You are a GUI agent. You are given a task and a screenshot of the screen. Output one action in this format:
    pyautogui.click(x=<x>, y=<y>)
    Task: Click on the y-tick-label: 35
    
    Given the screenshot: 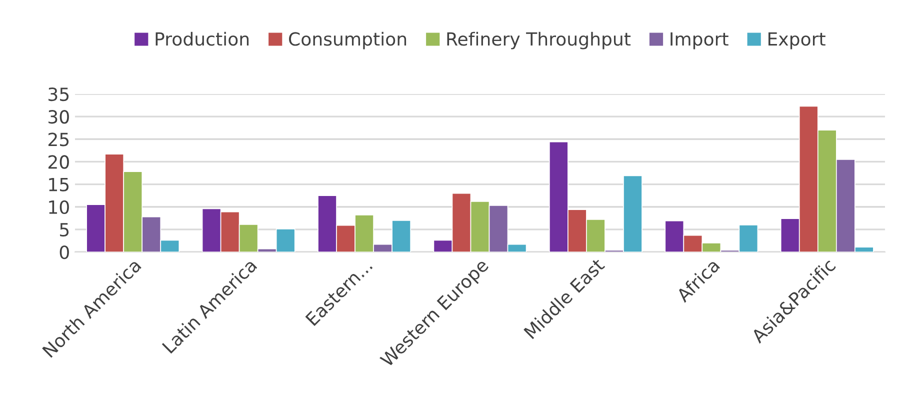 What is the action you would take?
    pyautogui.click(x=58, y=94)
    